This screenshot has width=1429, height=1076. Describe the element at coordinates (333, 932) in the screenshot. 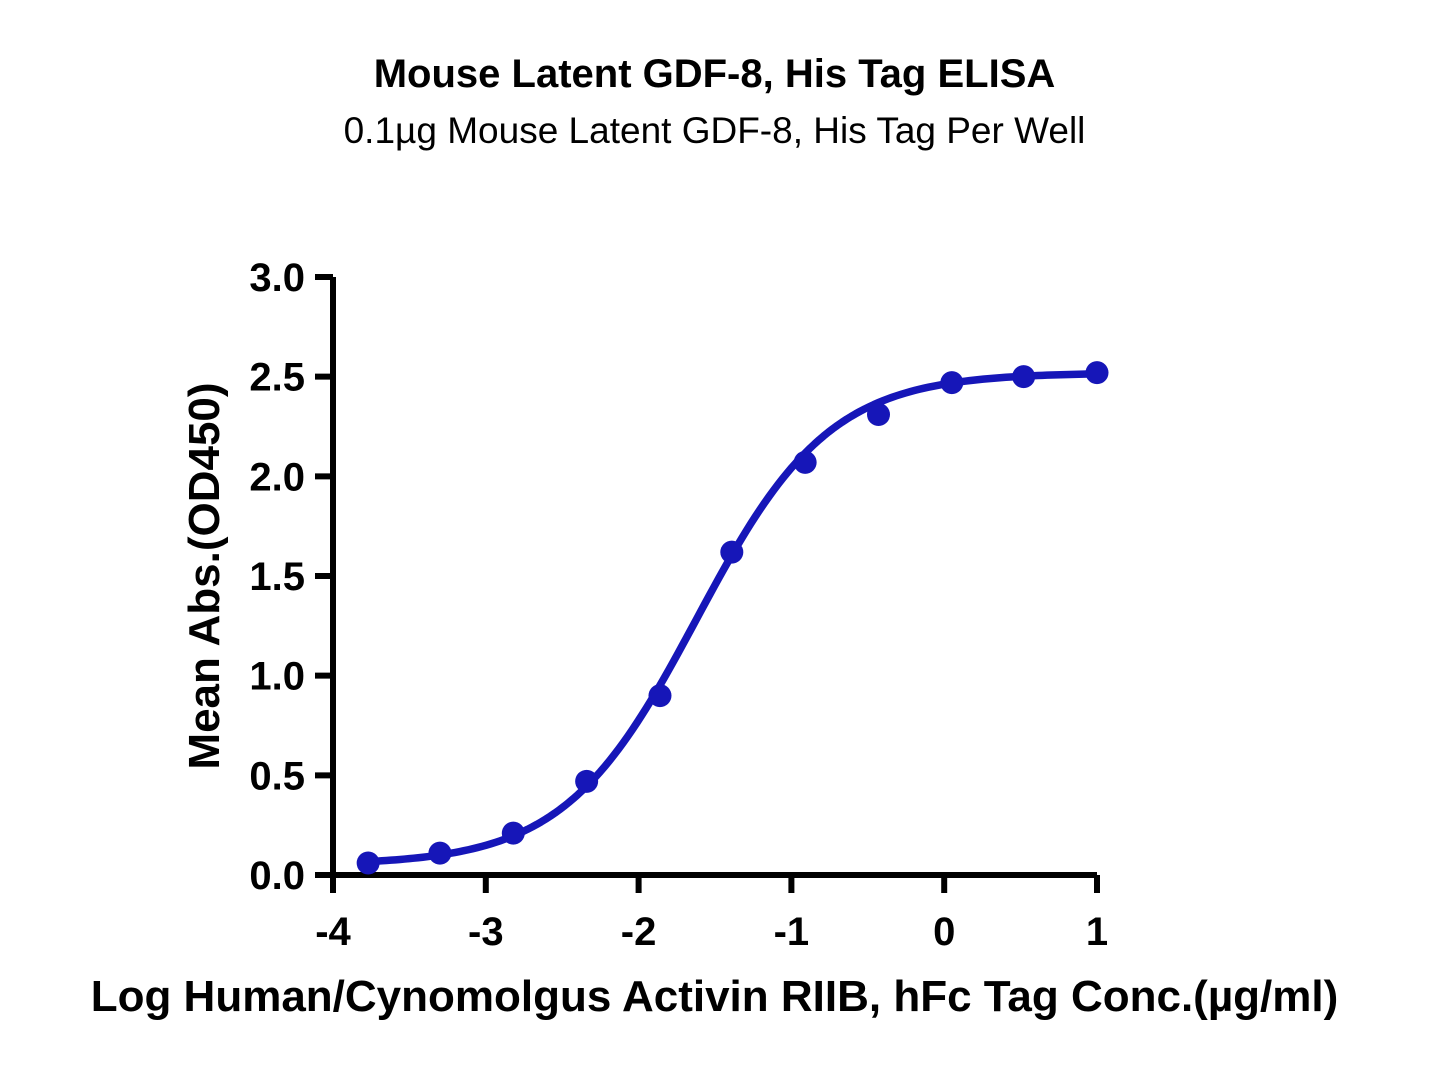

I see `x-tick-label: -4` at that location.